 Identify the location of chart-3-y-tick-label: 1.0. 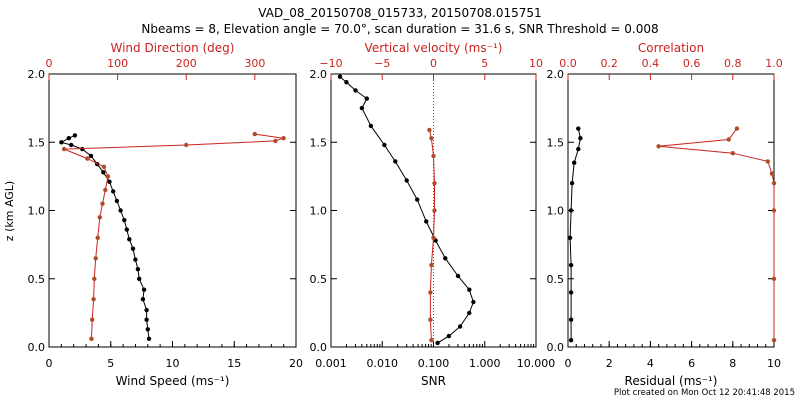
(556, 211).